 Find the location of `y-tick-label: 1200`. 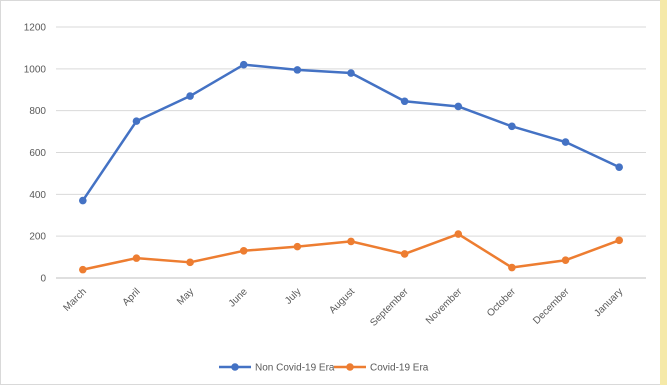

y-tick-label: 1200 is located at coordinates (35, 28).